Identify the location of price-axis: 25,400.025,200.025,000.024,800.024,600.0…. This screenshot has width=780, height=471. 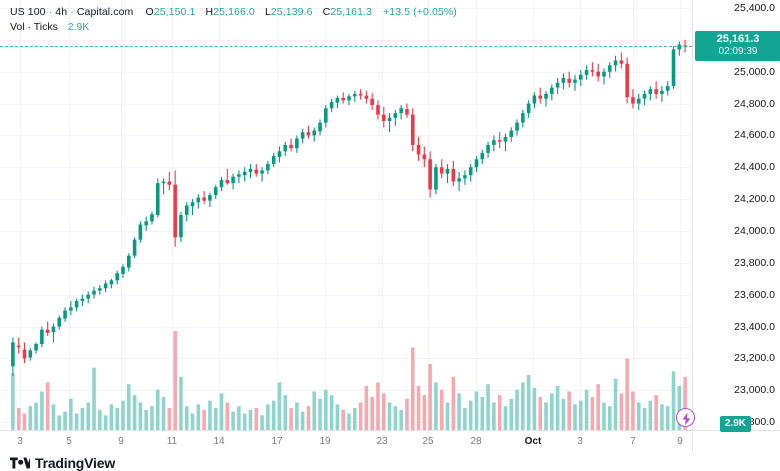
(736, 216).